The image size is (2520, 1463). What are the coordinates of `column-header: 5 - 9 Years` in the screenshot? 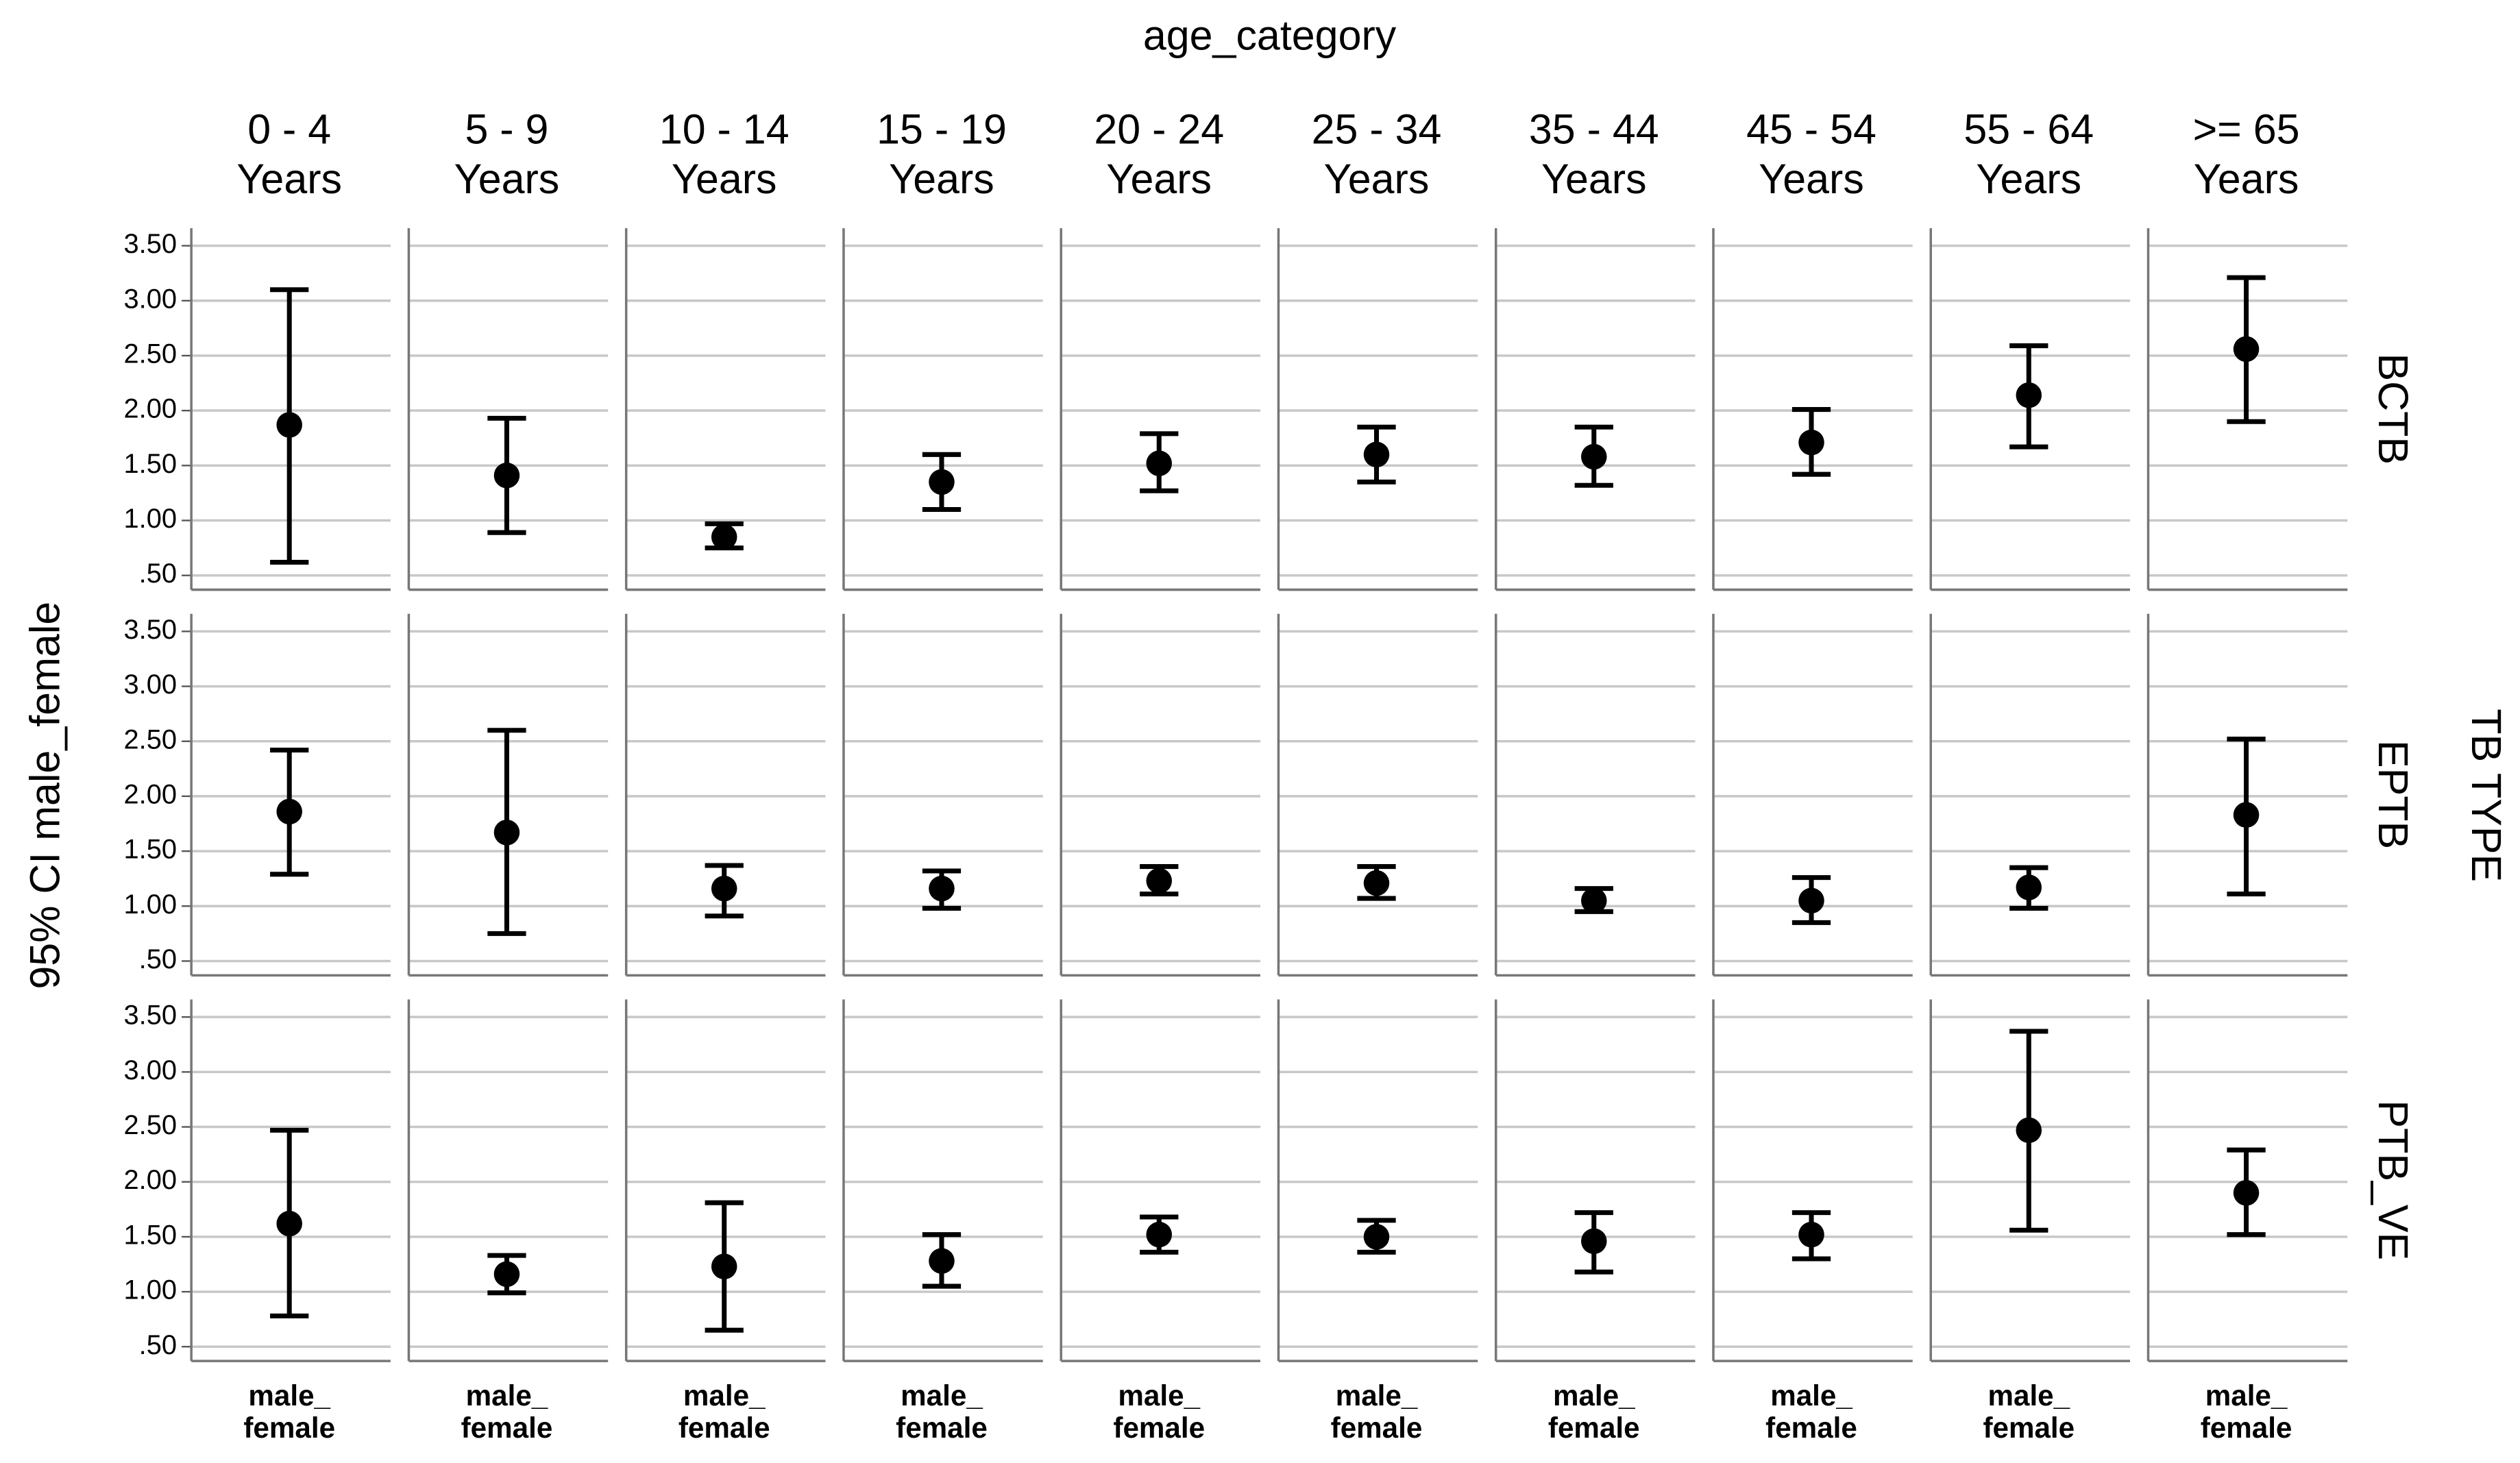 It's located at (507, 154).